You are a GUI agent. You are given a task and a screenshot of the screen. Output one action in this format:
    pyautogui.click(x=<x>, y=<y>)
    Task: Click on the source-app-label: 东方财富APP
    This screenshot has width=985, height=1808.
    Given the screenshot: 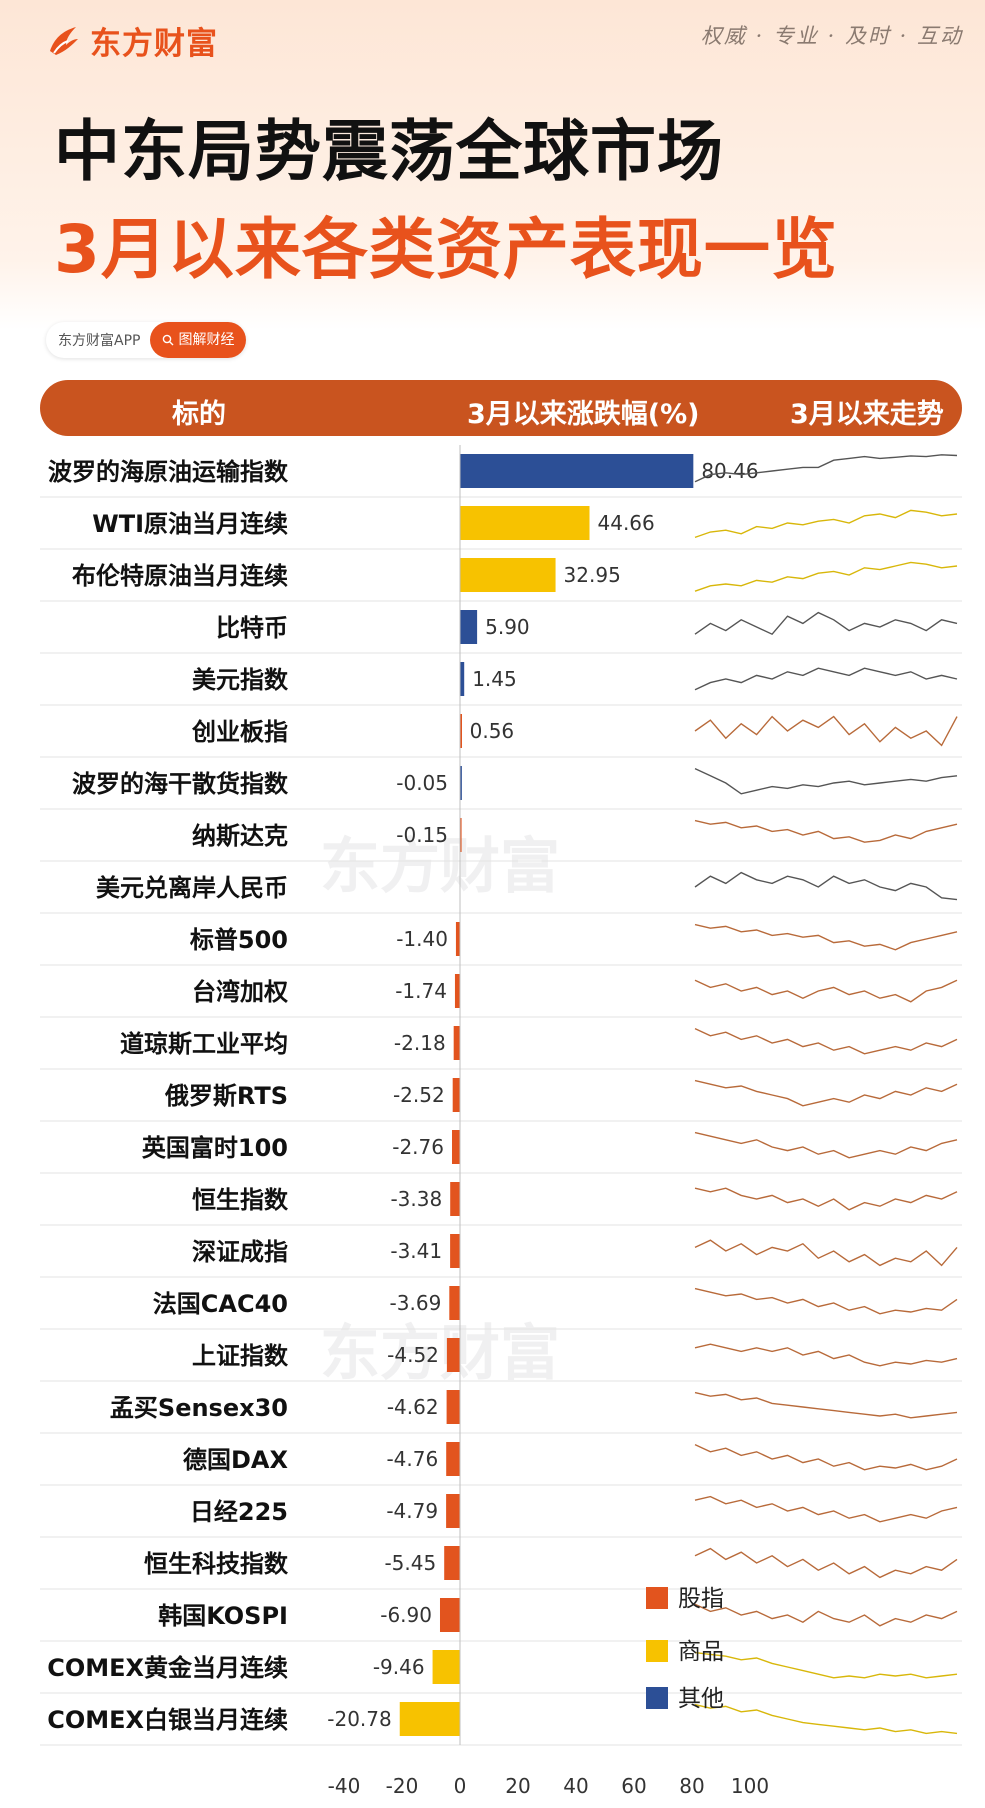 What is the action you would take?
    pyautogui.click(x=99, y=341)
    